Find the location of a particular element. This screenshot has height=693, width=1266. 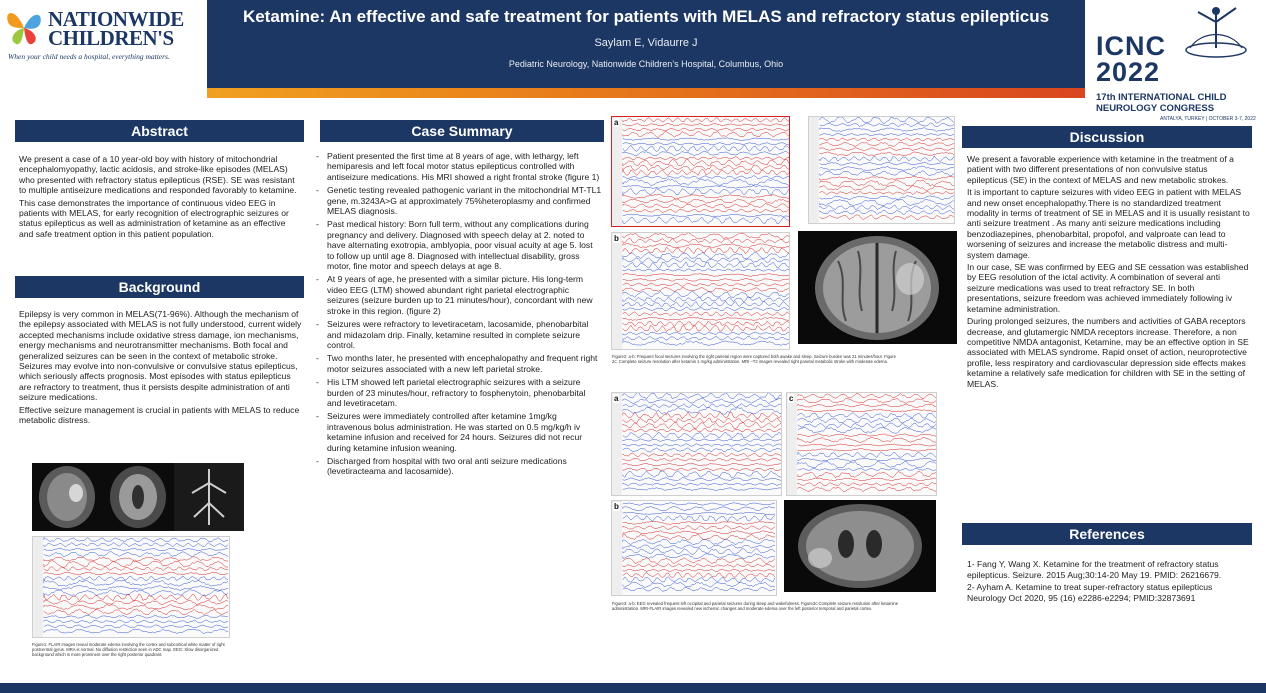

figure1-eeg-trace is located at coordinates (131, 587).